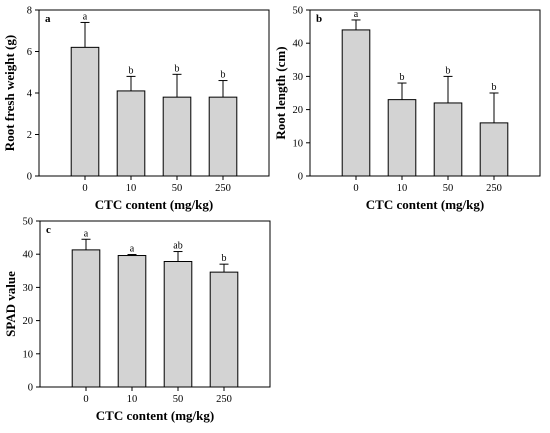  Describe the element at coordinates (48, 230) in the screenshot. I see `panel-label: c` at that location.